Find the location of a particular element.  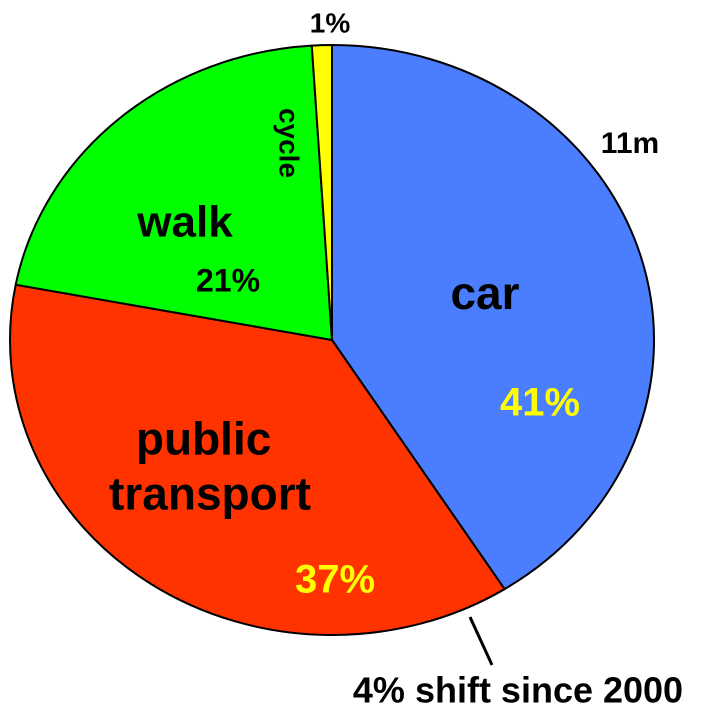

annotation: 11m is located at coordinates (630, 143).